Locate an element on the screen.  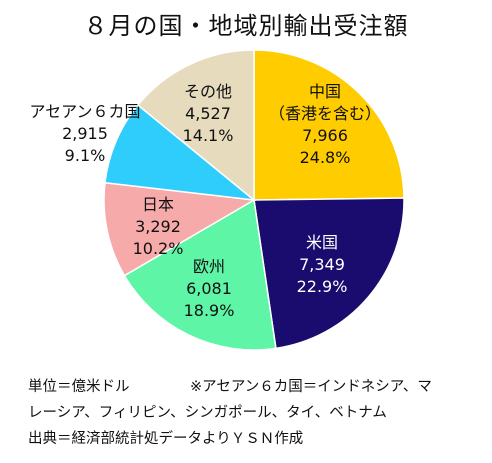
slice-label-0-line-1: （香港を含む） is located at coordinates (325, 113).